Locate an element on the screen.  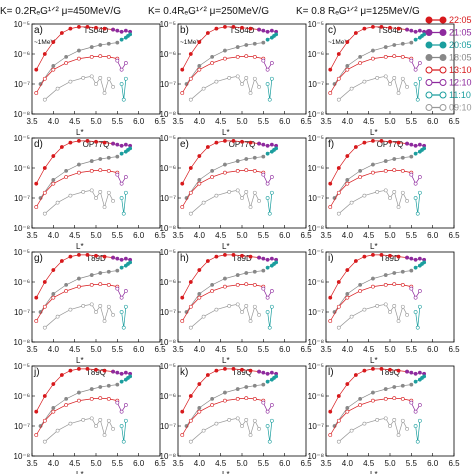
x-tick-label: 5.5 is located at coordinates (412, 463).